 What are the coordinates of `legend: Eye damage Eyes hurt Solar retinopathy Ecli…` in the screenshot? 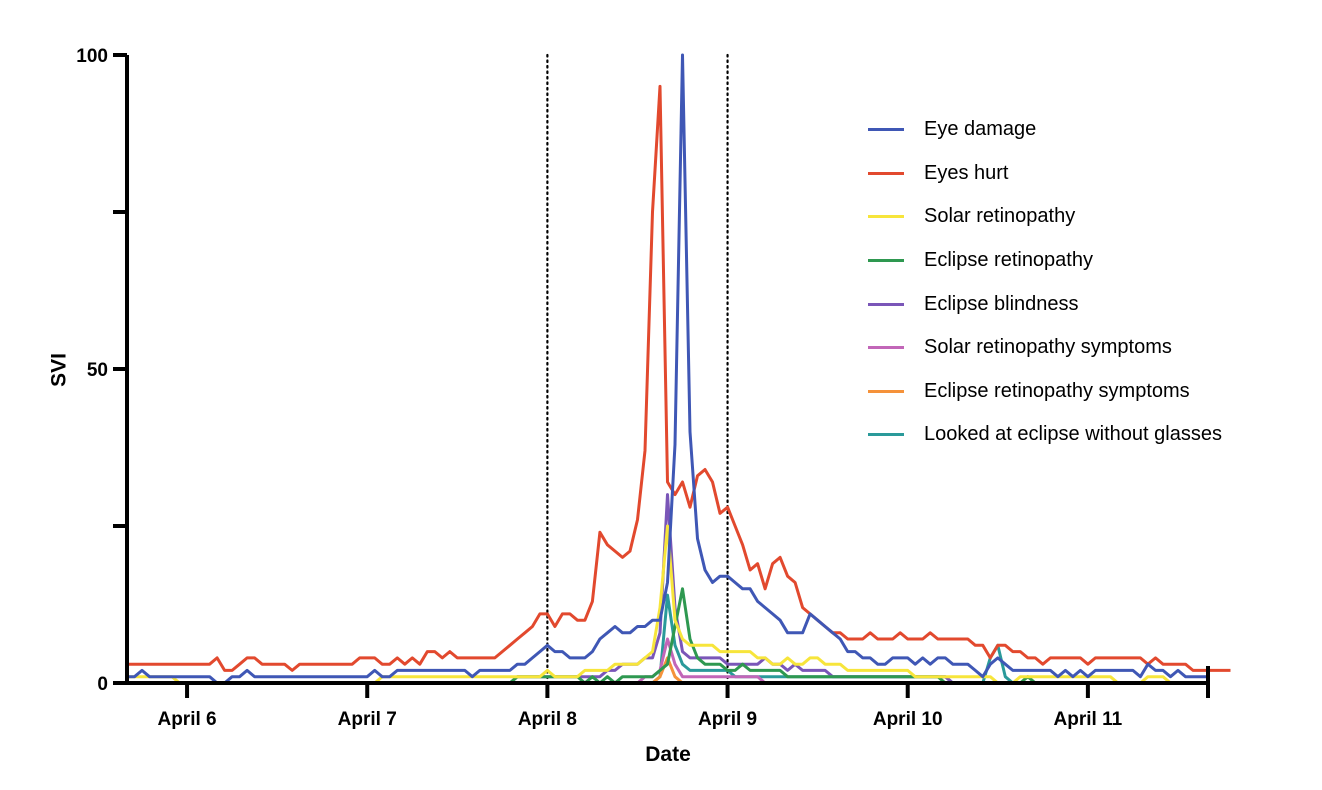 It's located at (1045, 282).